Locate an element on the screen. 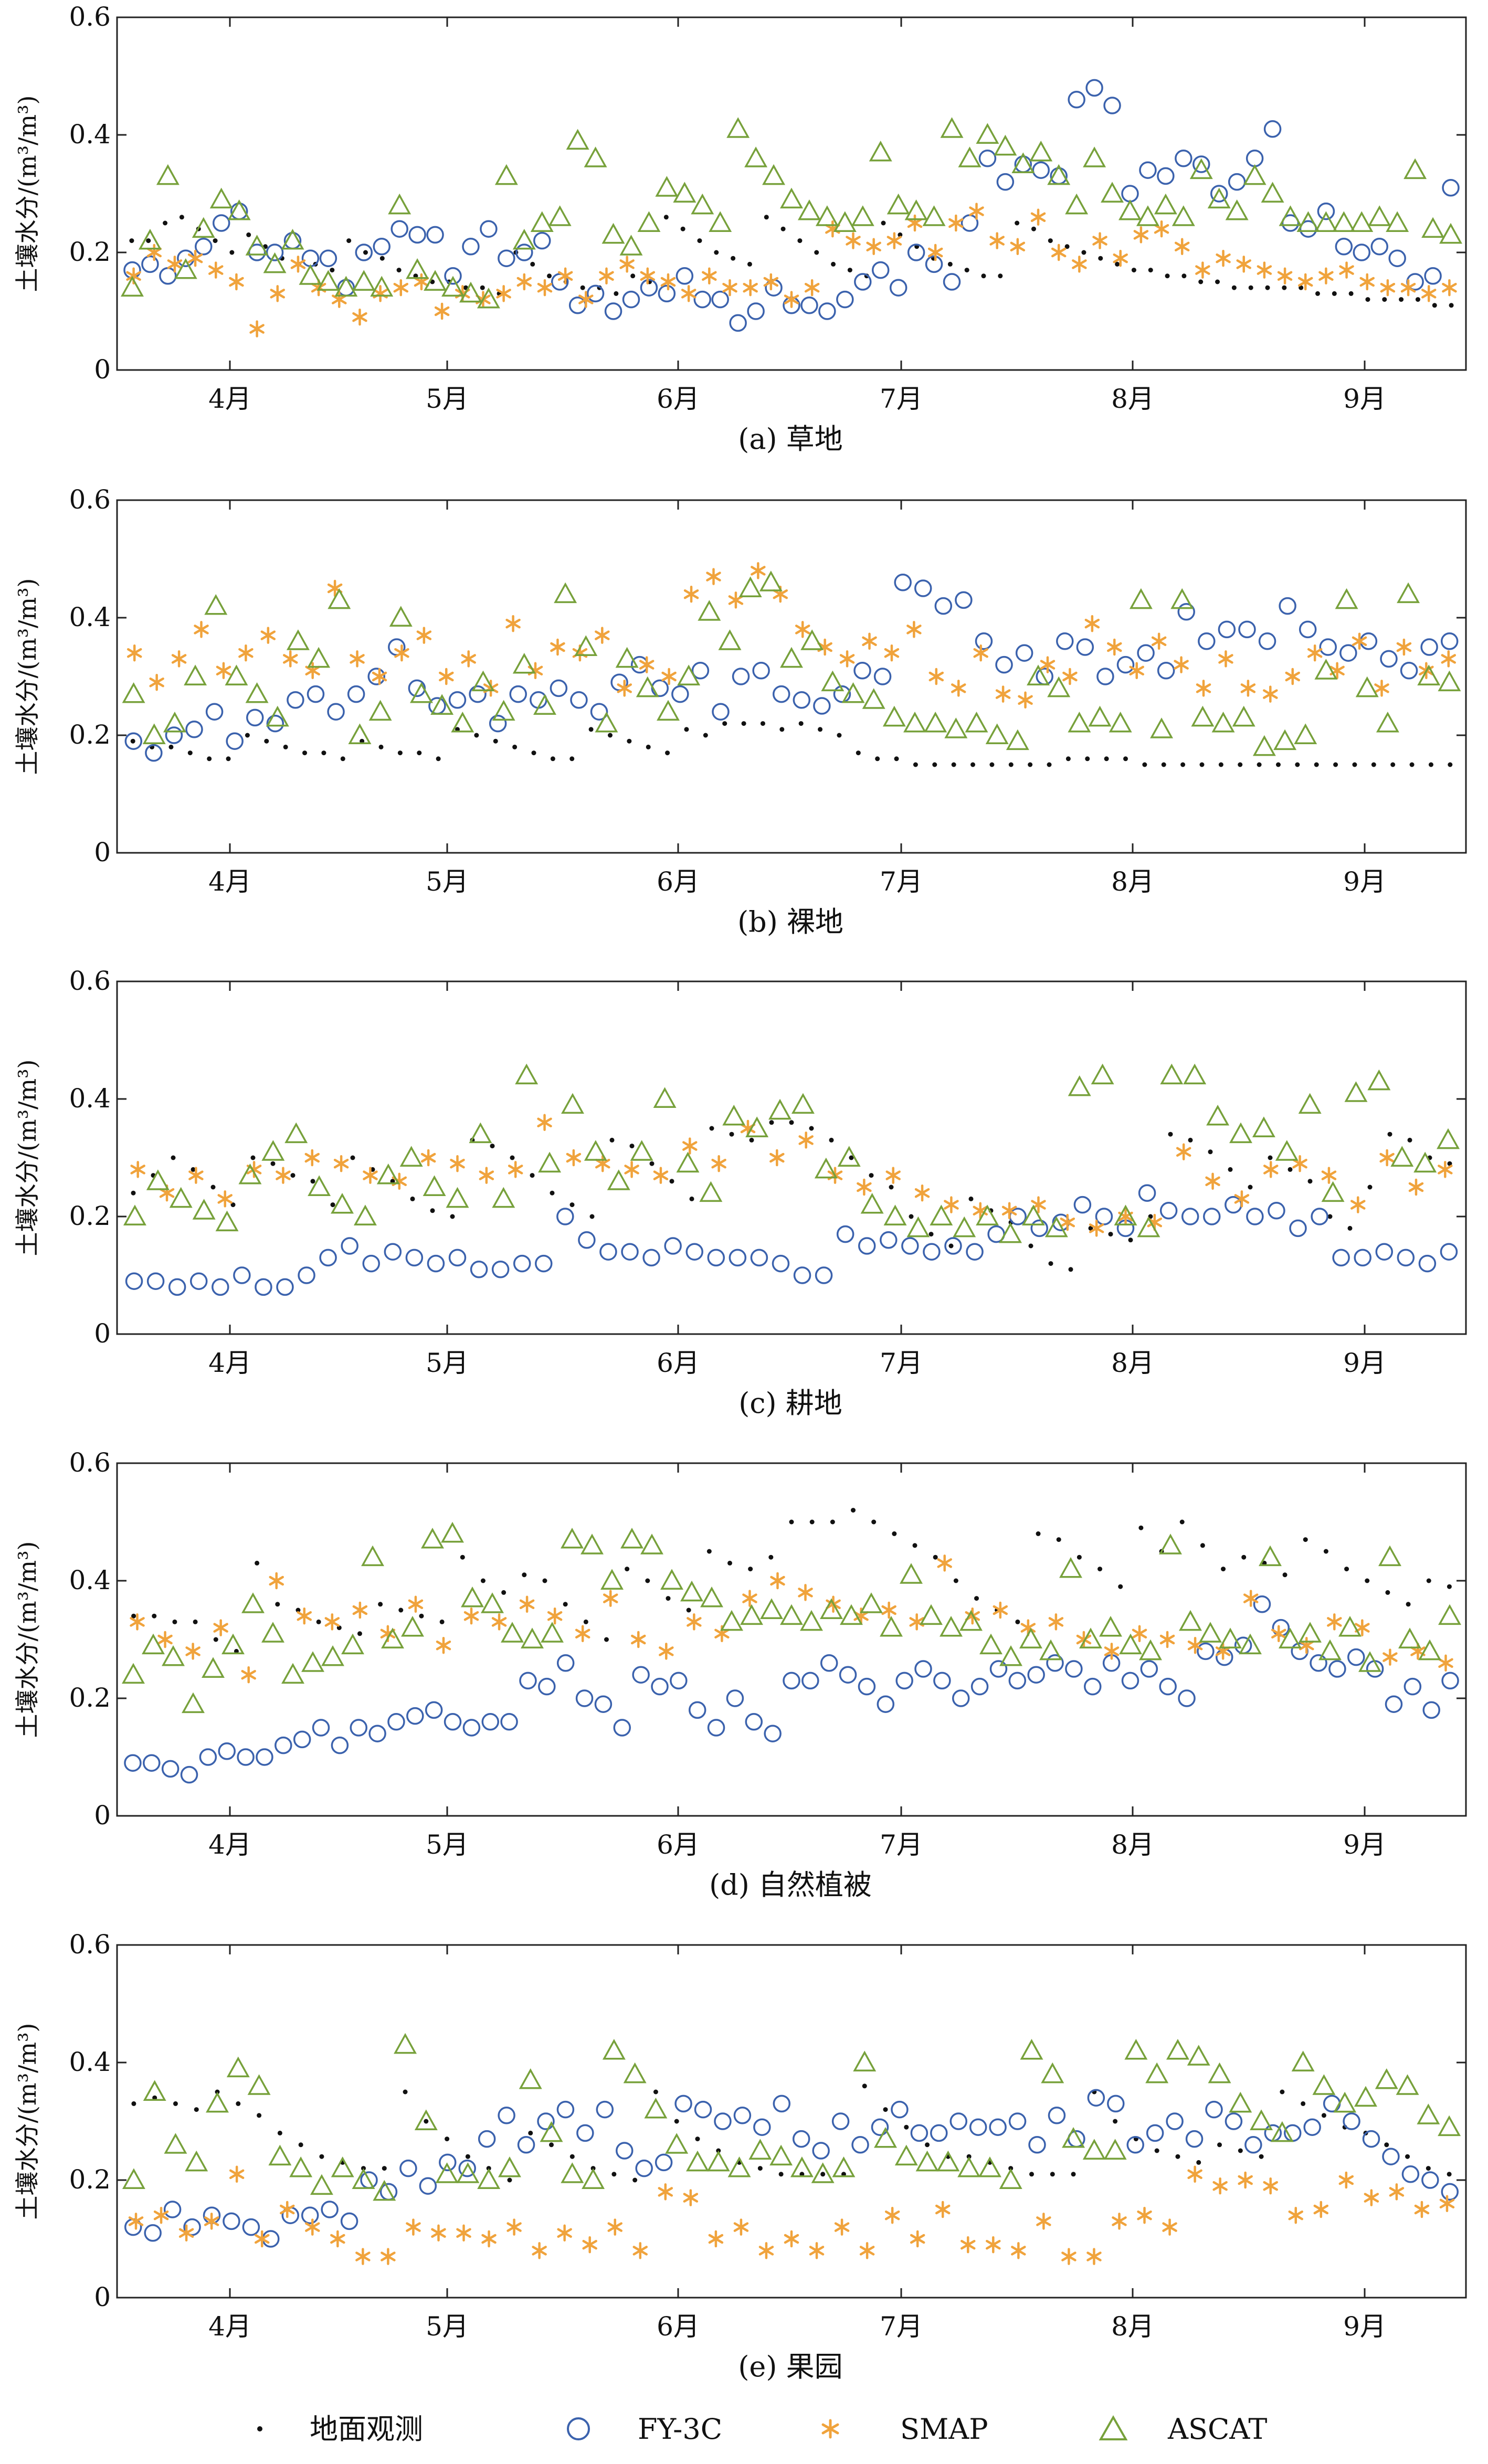 The width and height of the screenshot is (1488, 2464). y-tick-label: 0.4 is located at coordinates (90, 2062).